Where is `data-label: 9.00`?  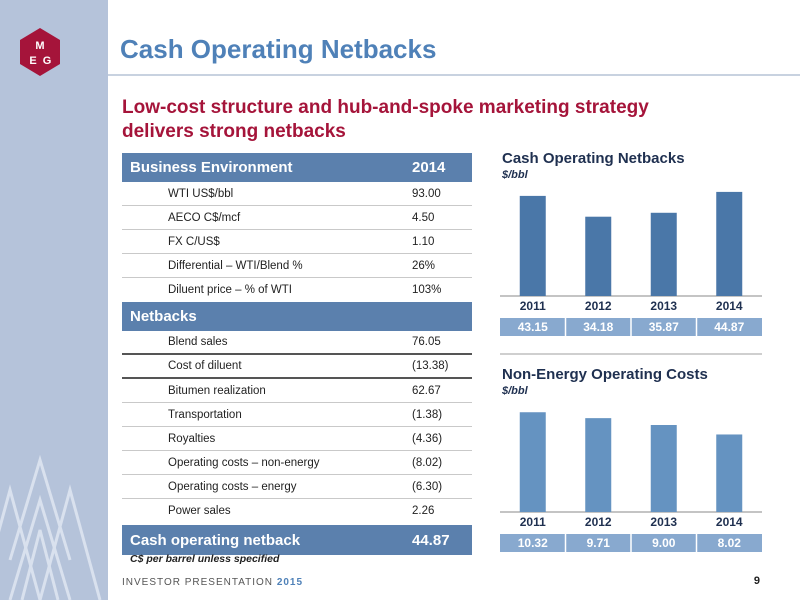 data-label: 9.00 is located at coordinates (664, 543).